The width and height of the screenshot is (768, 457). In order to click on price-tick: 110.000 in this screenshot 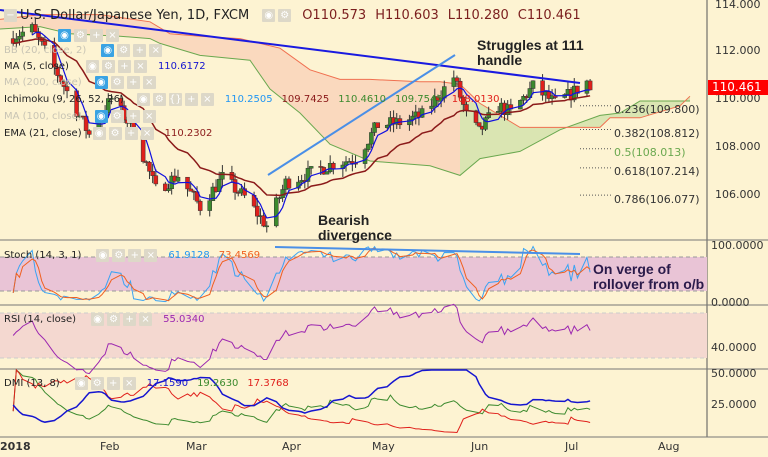, I will do `click(738, 98)`.